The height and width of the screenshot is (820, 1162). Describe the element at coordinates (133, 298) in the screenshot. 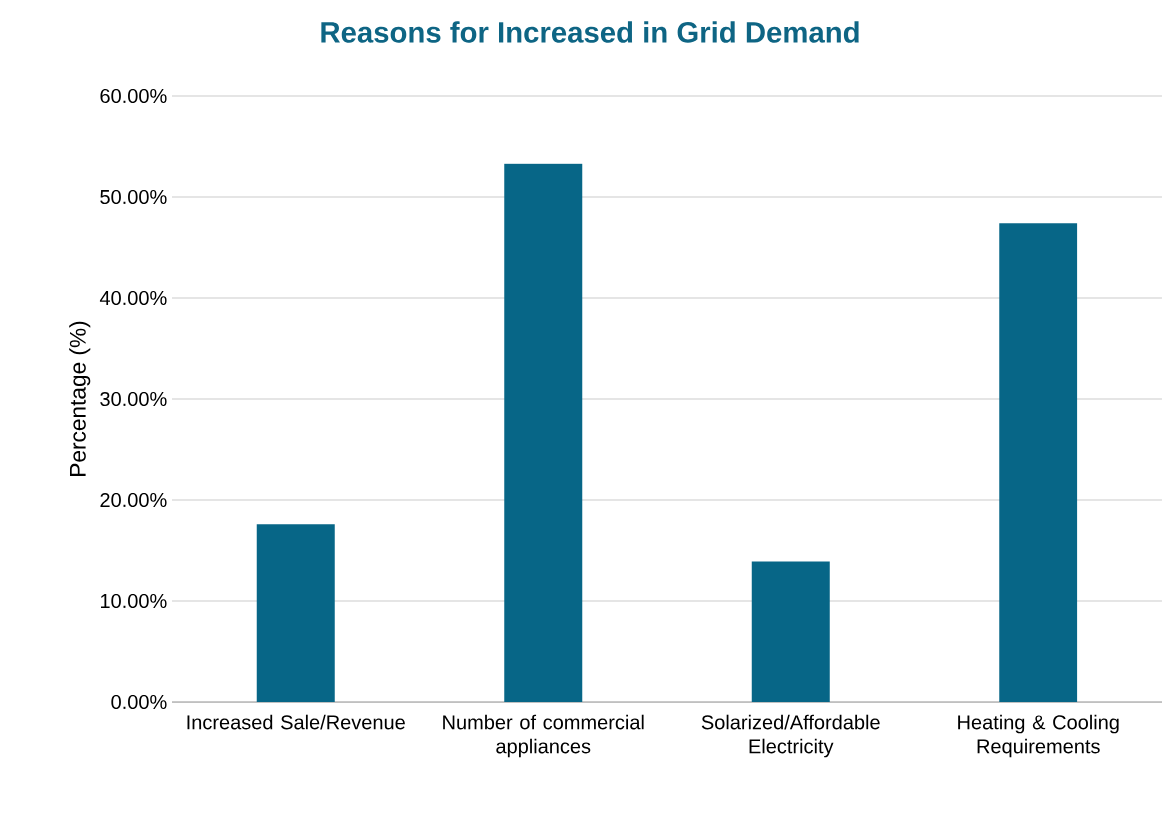

I see `y-tick-label: 40.00%` at that location.